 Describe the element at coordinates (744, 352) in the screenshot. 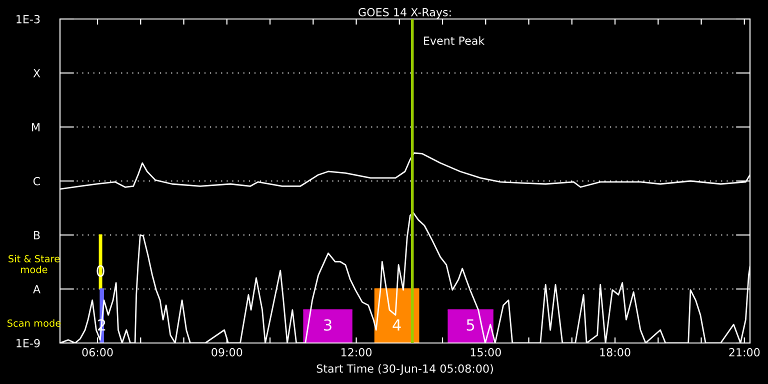

I see `x-tick-label: 21:00` at that location.